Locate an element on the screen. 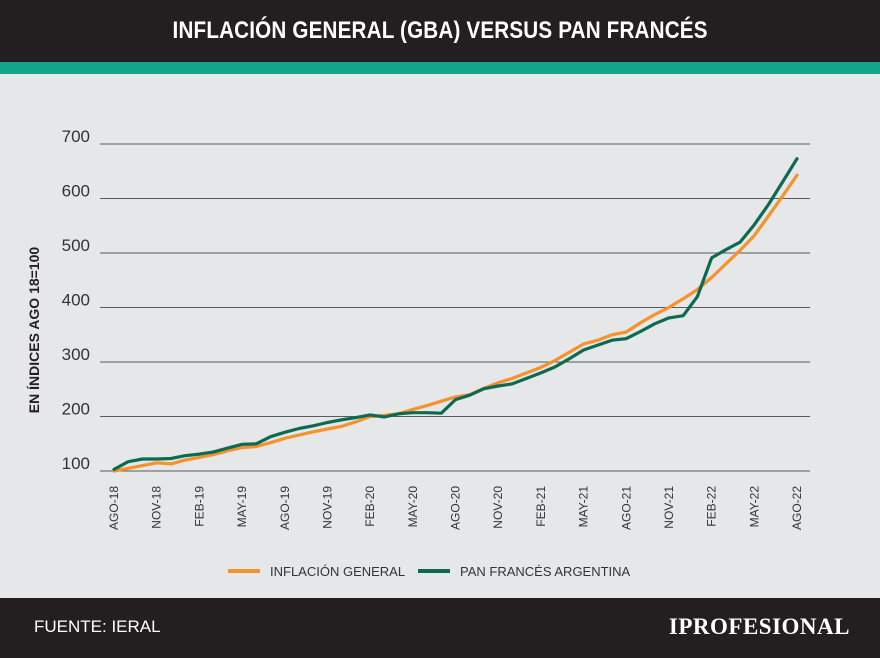 This screenshot has width=880, height=658. y-tick-label: 200 is located at coordinates (76, 409).